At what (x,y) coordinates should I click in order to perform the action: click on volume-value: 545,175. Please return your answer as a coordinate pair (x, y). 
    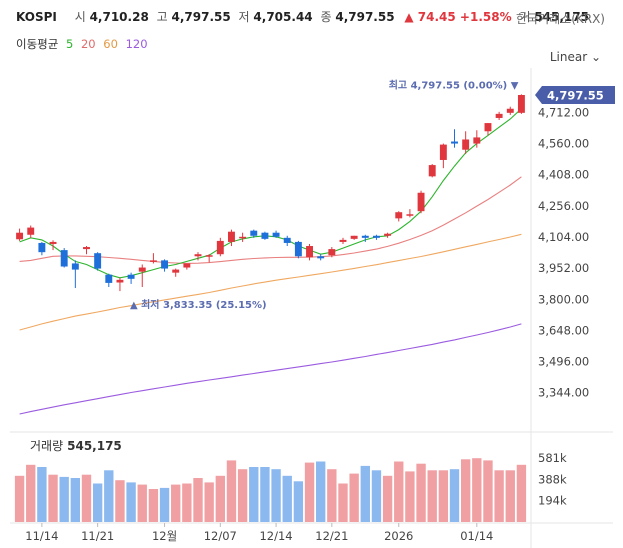
    Looking at the image, I should click on (561, 17).